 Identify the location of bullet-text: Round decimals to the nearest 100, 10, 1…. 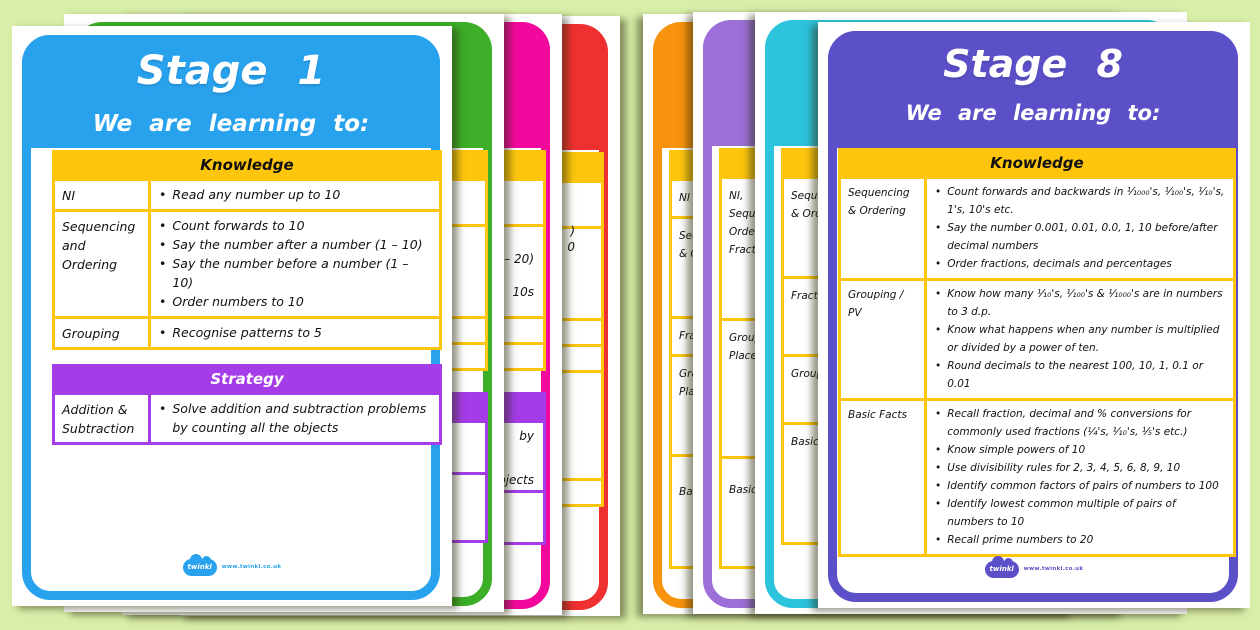
(1075, 375).